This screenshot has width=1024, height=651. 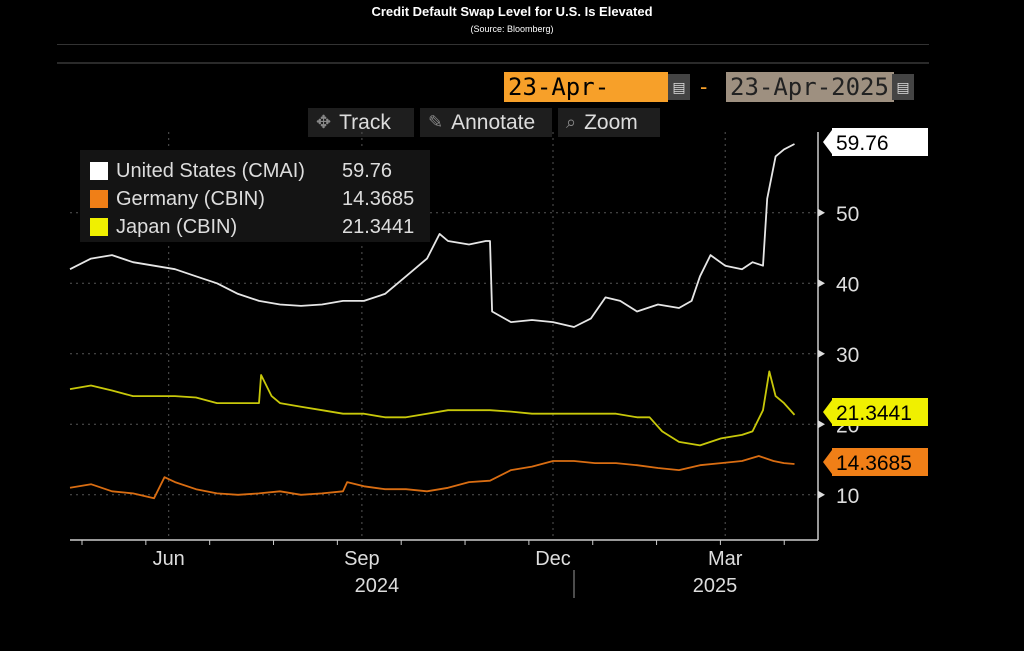 What do you see at coordinates (847, 355) in the screenshot?
I see `y-tick-label: 30` at bounding box center [847, 355].